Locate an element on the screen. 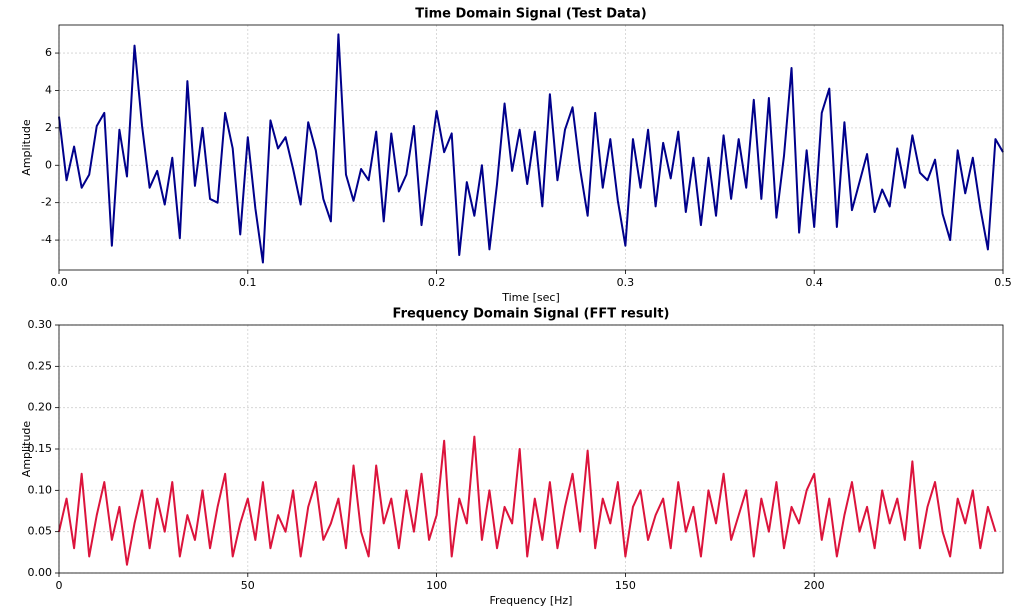 This screenshot has width=1024, height=611. y-tick-label: -2 is located at coordinates (46, 202).